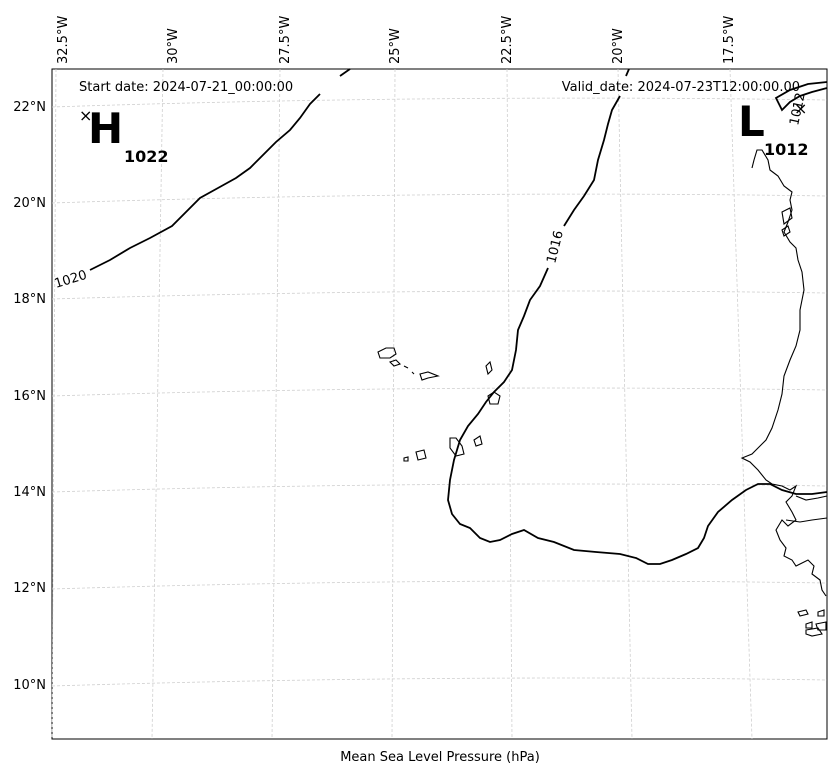  I want to click on lon-tick: 30°W, so click(173, 46).